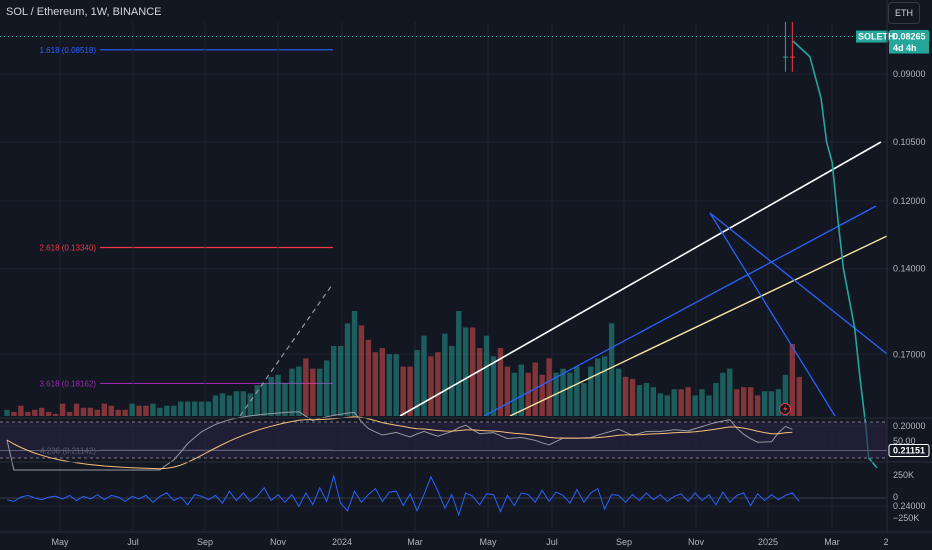 The image size is (932, 550). I want to click on candlestick-series, so click(400, 36).